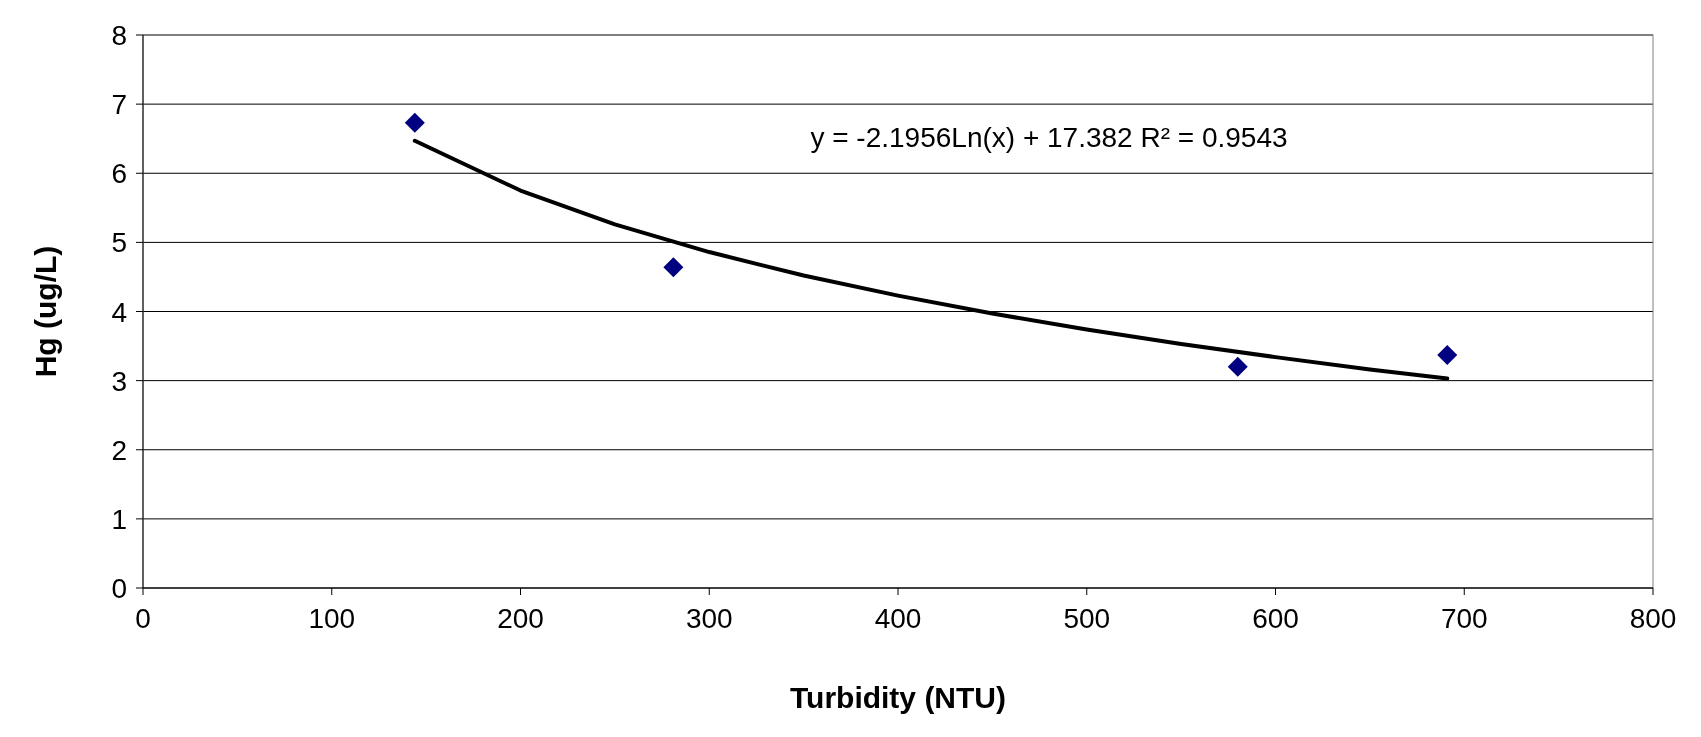 The image size is (1701, 737). Describe the element at coordinates (119, 381) in the screenshot. I see `y-tick-label: 3` at that location.